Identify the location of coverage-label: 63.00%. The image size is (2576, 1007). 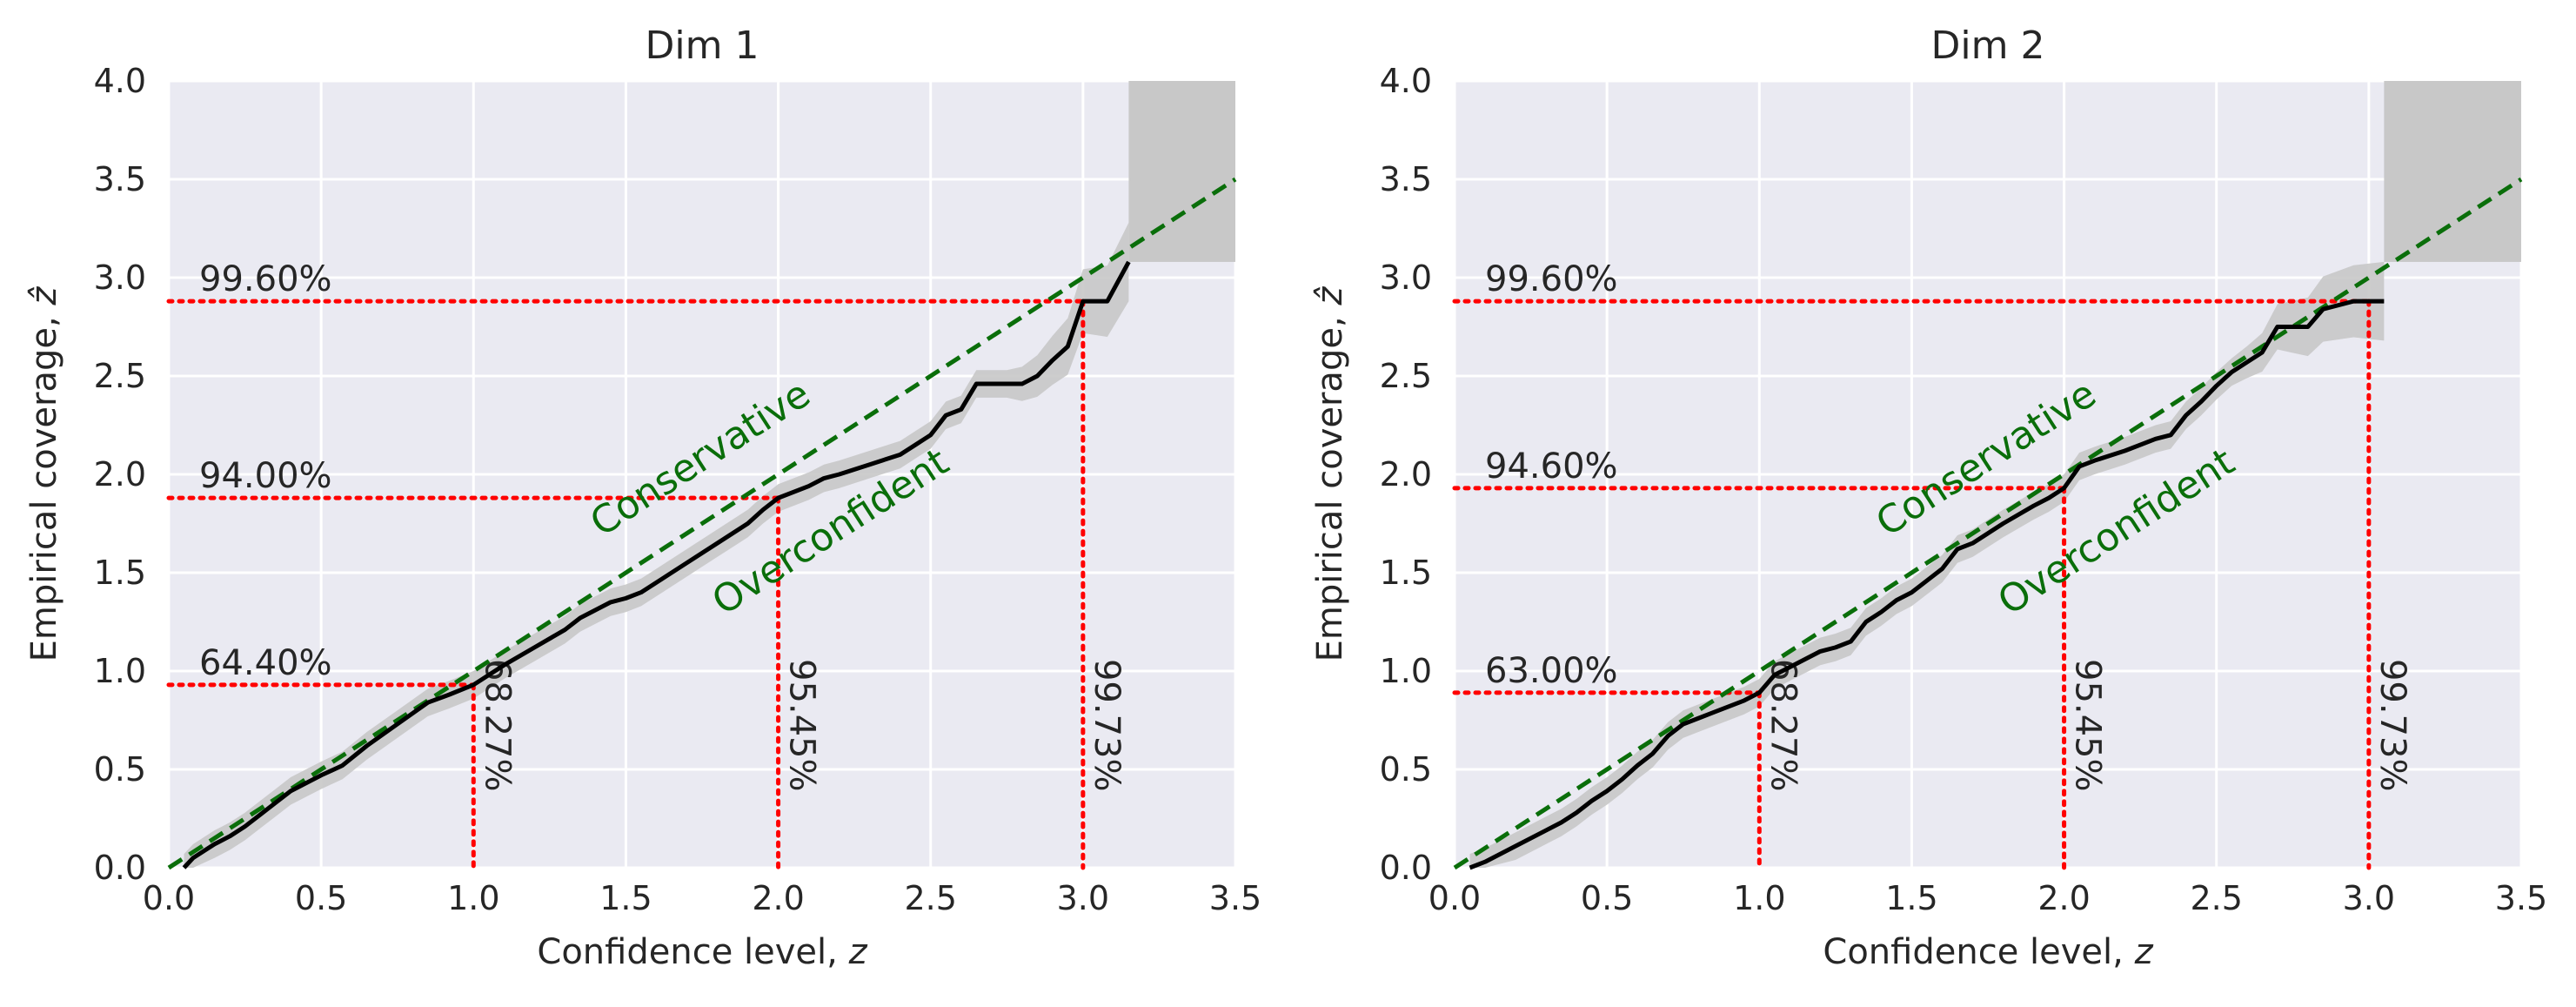
(1551, 671).